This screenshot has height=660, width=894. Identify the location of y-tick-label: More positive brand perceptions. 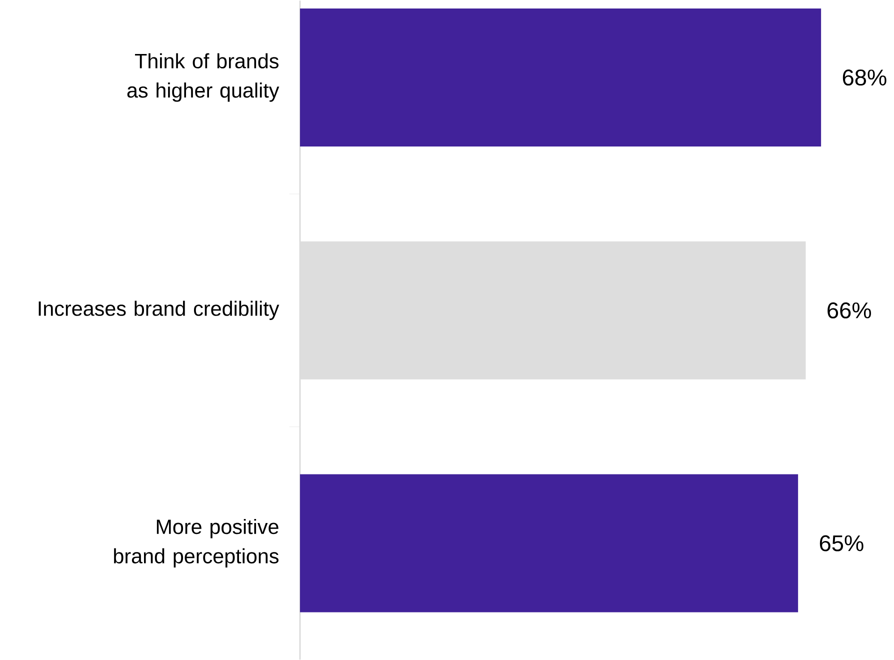
(196, 543).